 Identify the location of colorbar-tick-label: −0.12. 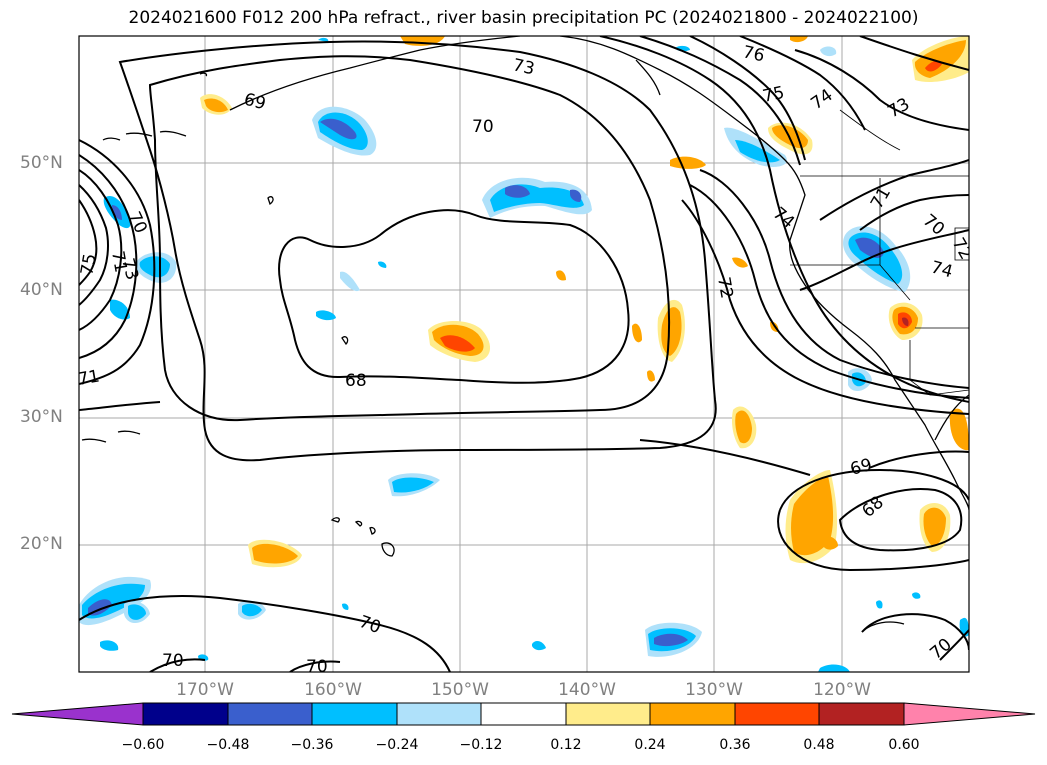
(481, 745).